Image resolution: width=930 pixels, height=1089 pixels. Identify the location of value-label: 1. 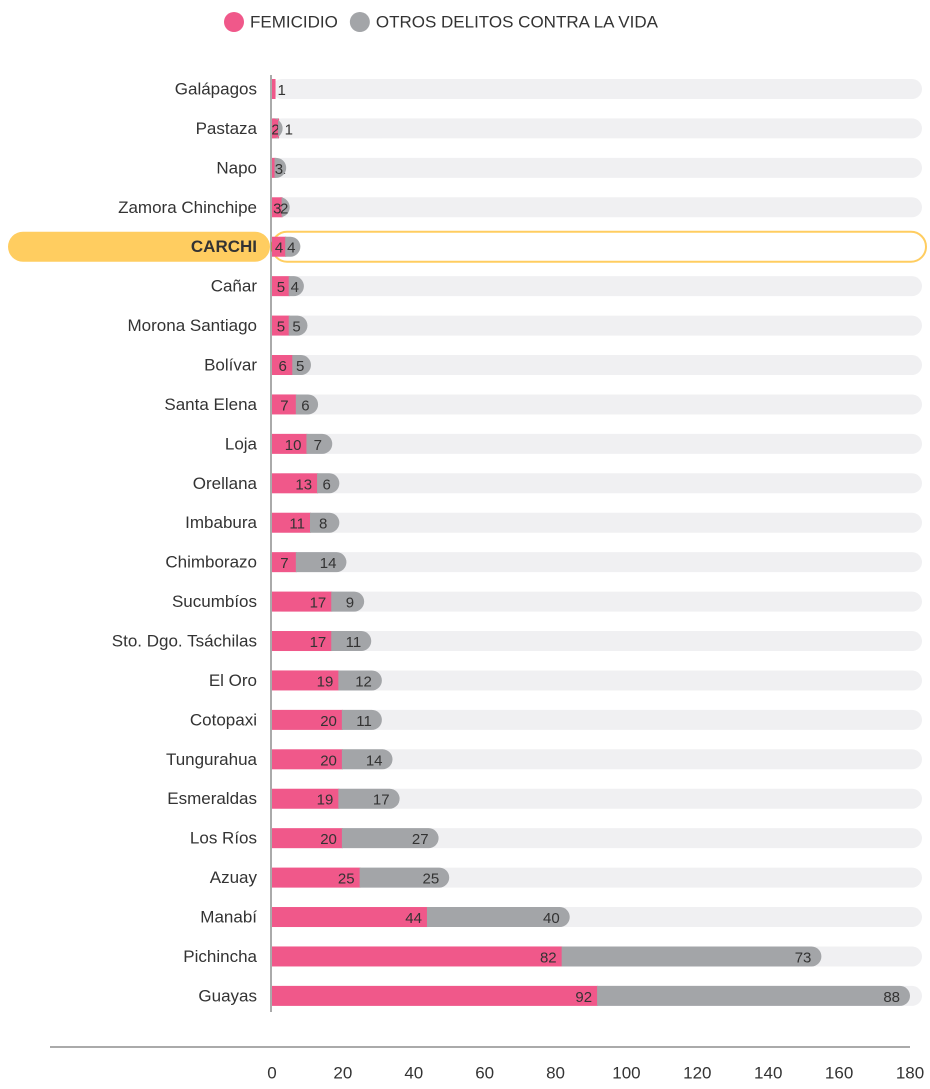
(282, 90).